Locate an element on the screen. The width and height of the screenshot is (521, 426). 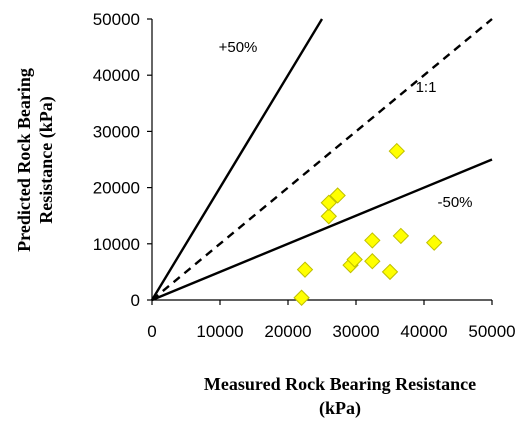
x-tick-label: 30000 is located at coordinates (355, 331).